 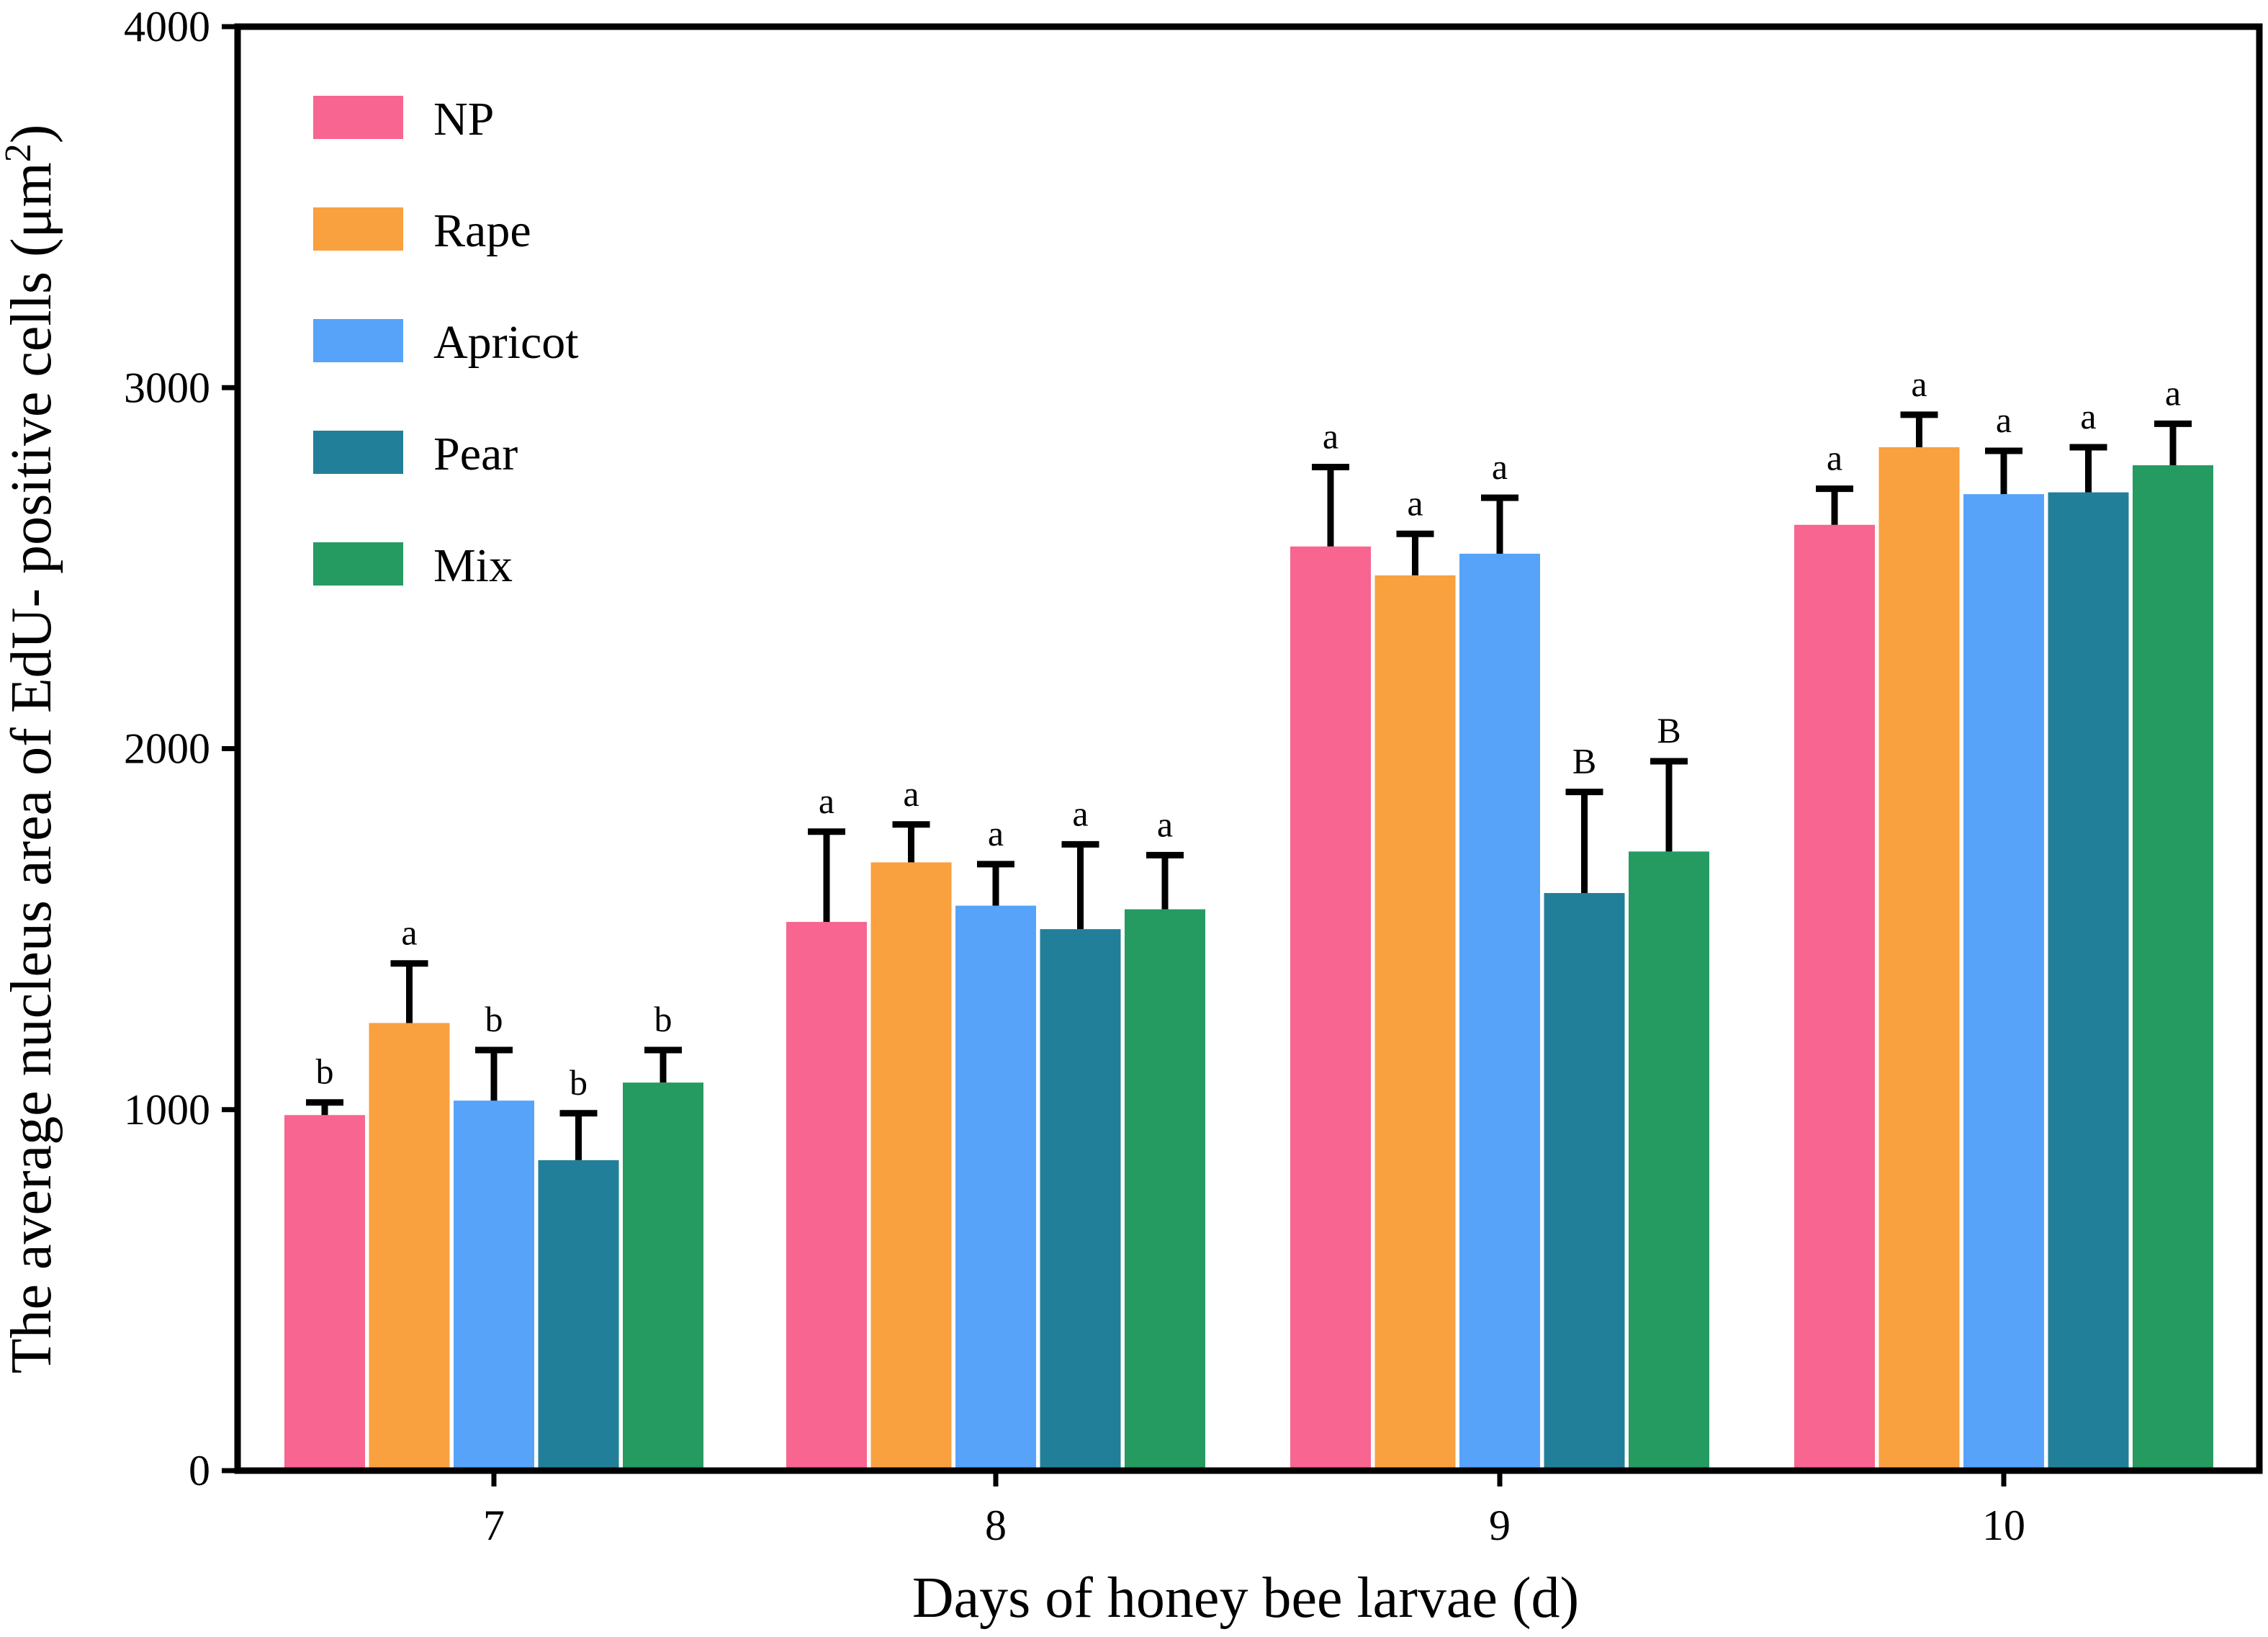 What do you see at coordinates (167, 27) in the screenshot?
I see `y-tick-label-4000: 4000` at bounding box center [167, 27].